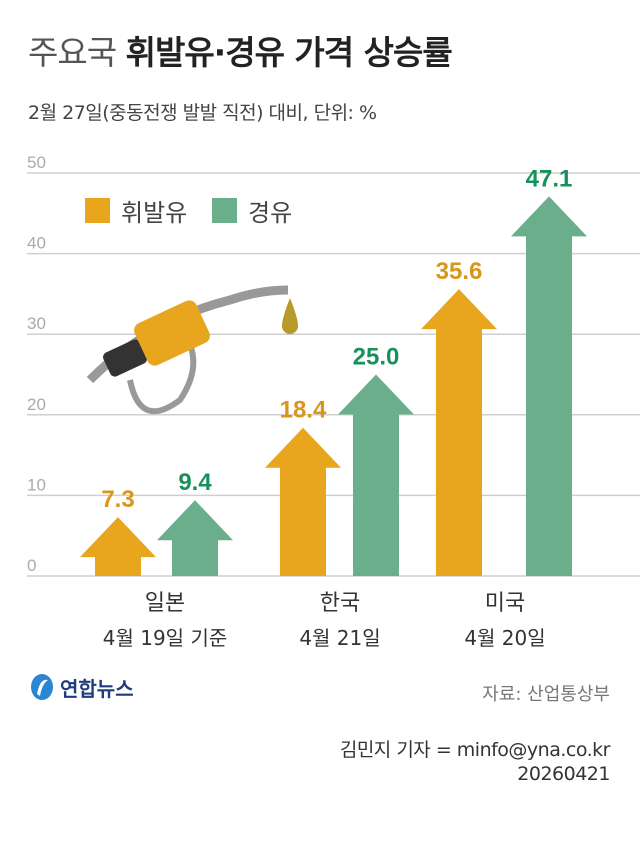 The image size is (640, 858). What do you see at coordinates (563, 774) in the screenshot?
I see `date: 20260421` at bounding box center [563, 774].